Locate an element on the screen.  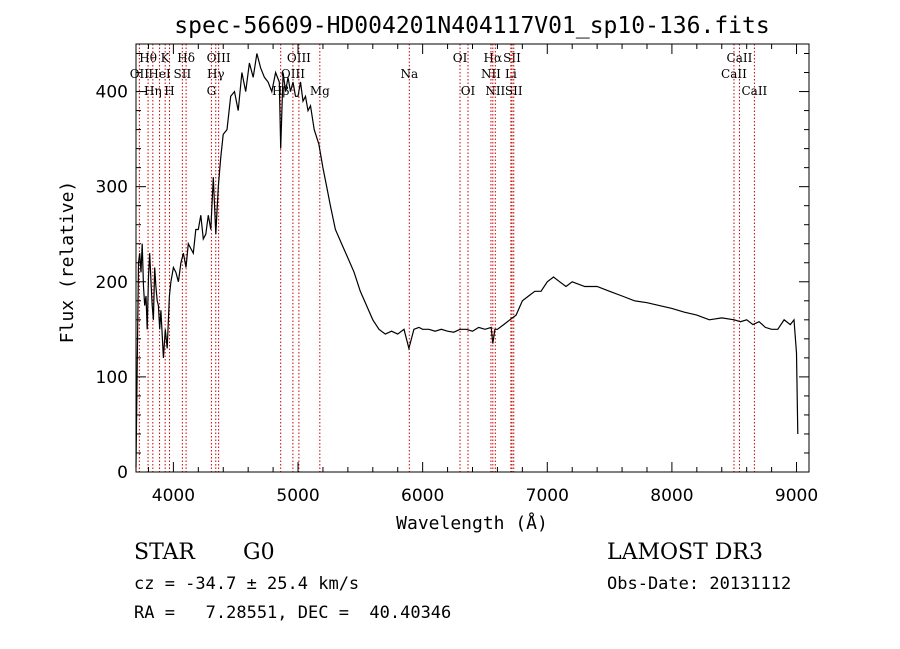
line-label: HeI is located at coordinates (159, 74).